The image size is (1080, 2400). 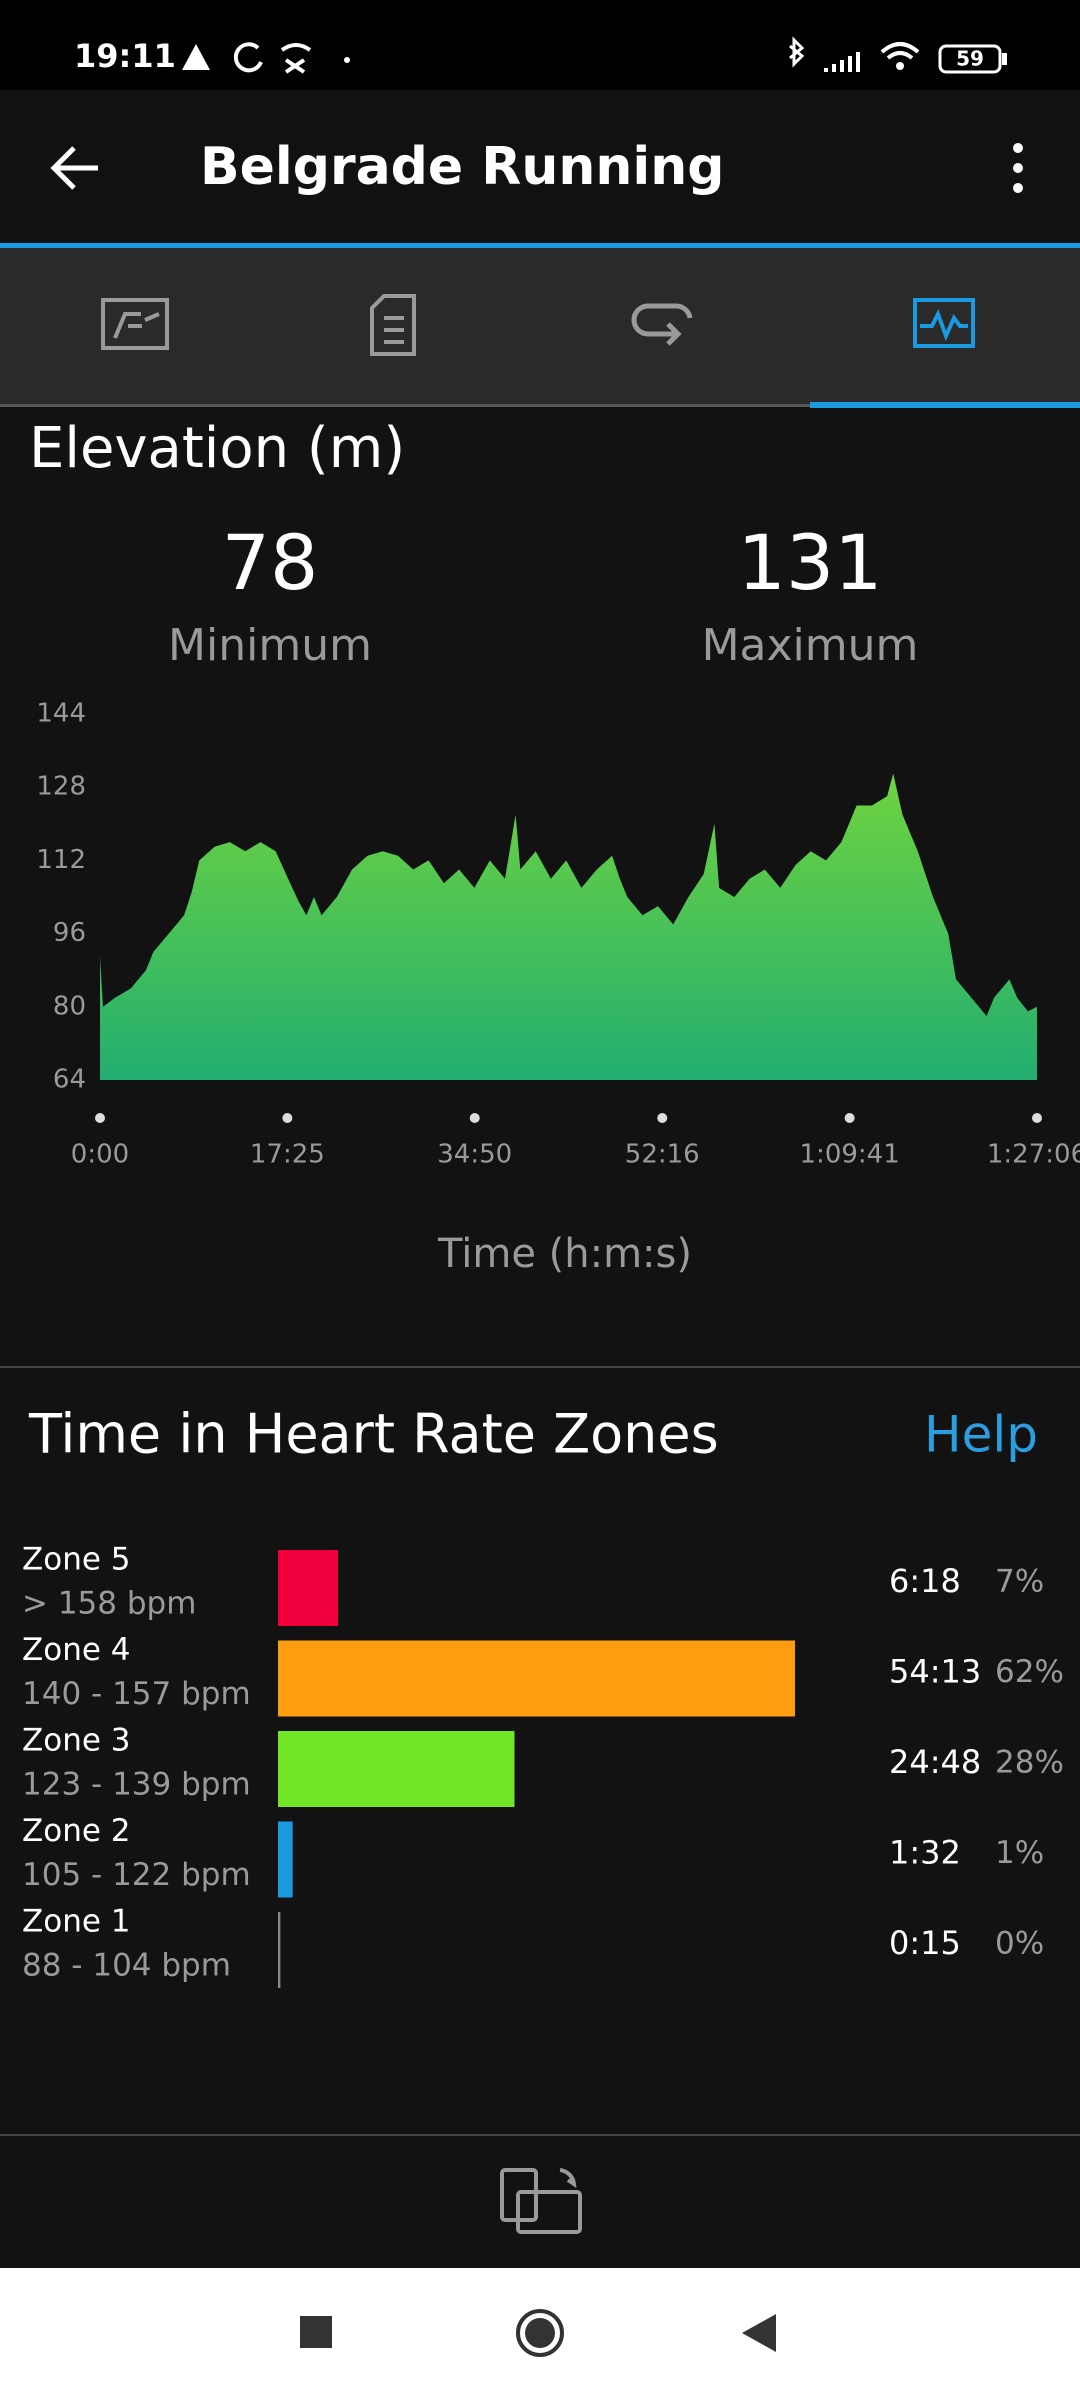 I want to click on zone-percent: 7%, so click(x=1019, y=1582).